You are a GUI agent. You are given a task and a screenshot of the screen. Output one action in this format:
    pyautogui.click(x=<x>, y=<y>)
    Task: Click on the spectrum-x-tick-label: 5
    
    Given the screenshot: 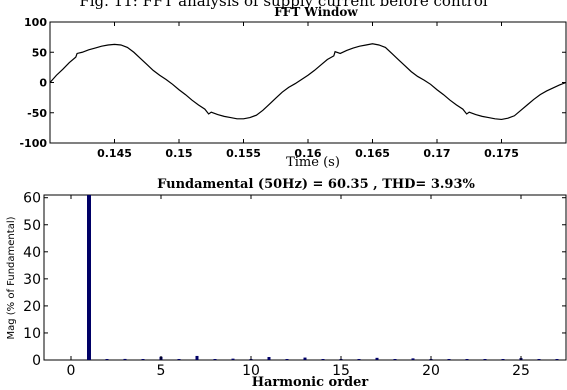 What is the action you would take?
    pyautogui.click(x=161, y=371)
    